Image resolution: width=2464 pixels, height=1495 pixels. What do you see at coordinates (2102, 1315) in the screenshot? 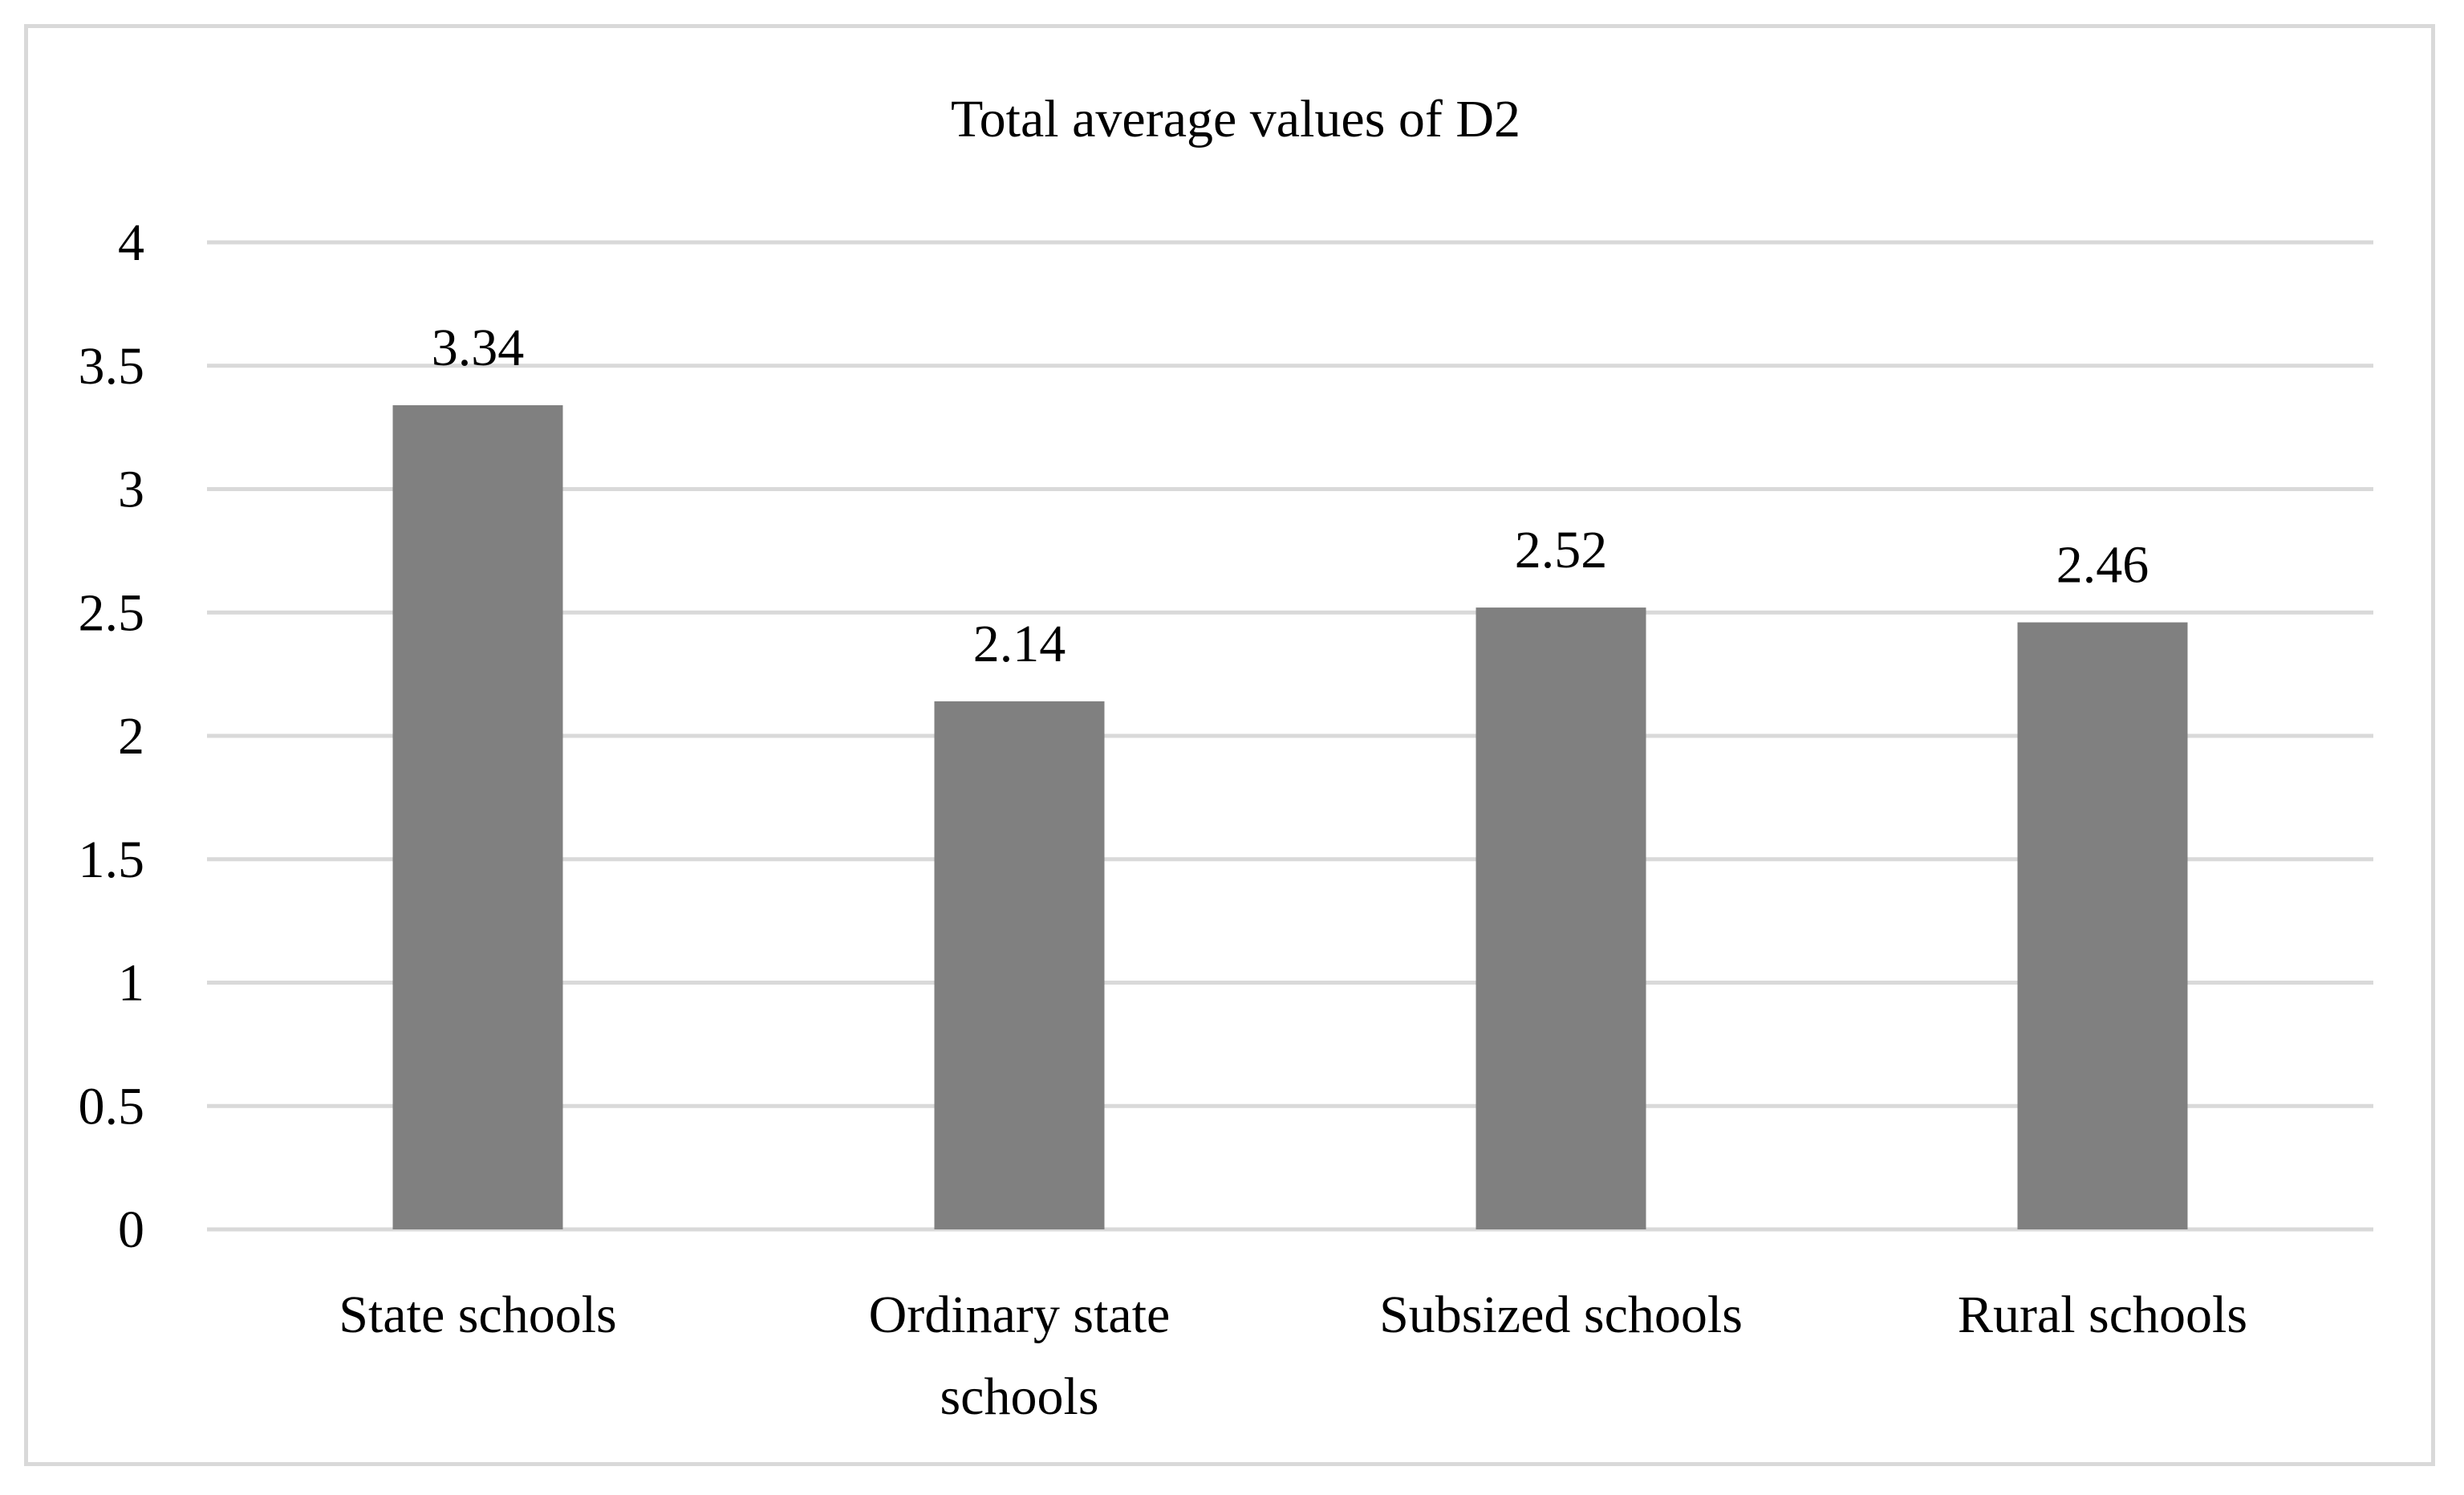
I see `category-label-3: Rural schools` at bounding box center [2102, 1315].